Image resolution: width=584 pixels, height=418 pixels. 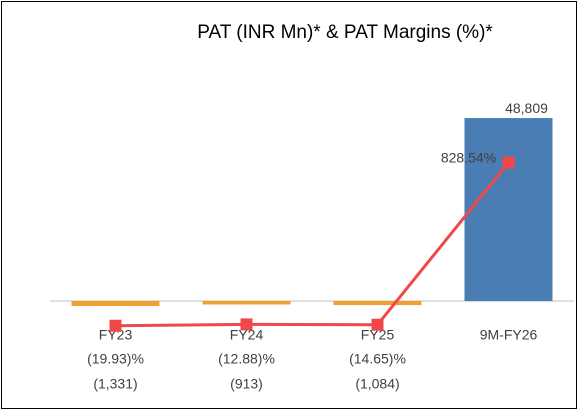 What do you see at coordinates (115, 359) in the screenshot?
I see `line-value-label: (19.93)%` at bounding box center [115, 359].